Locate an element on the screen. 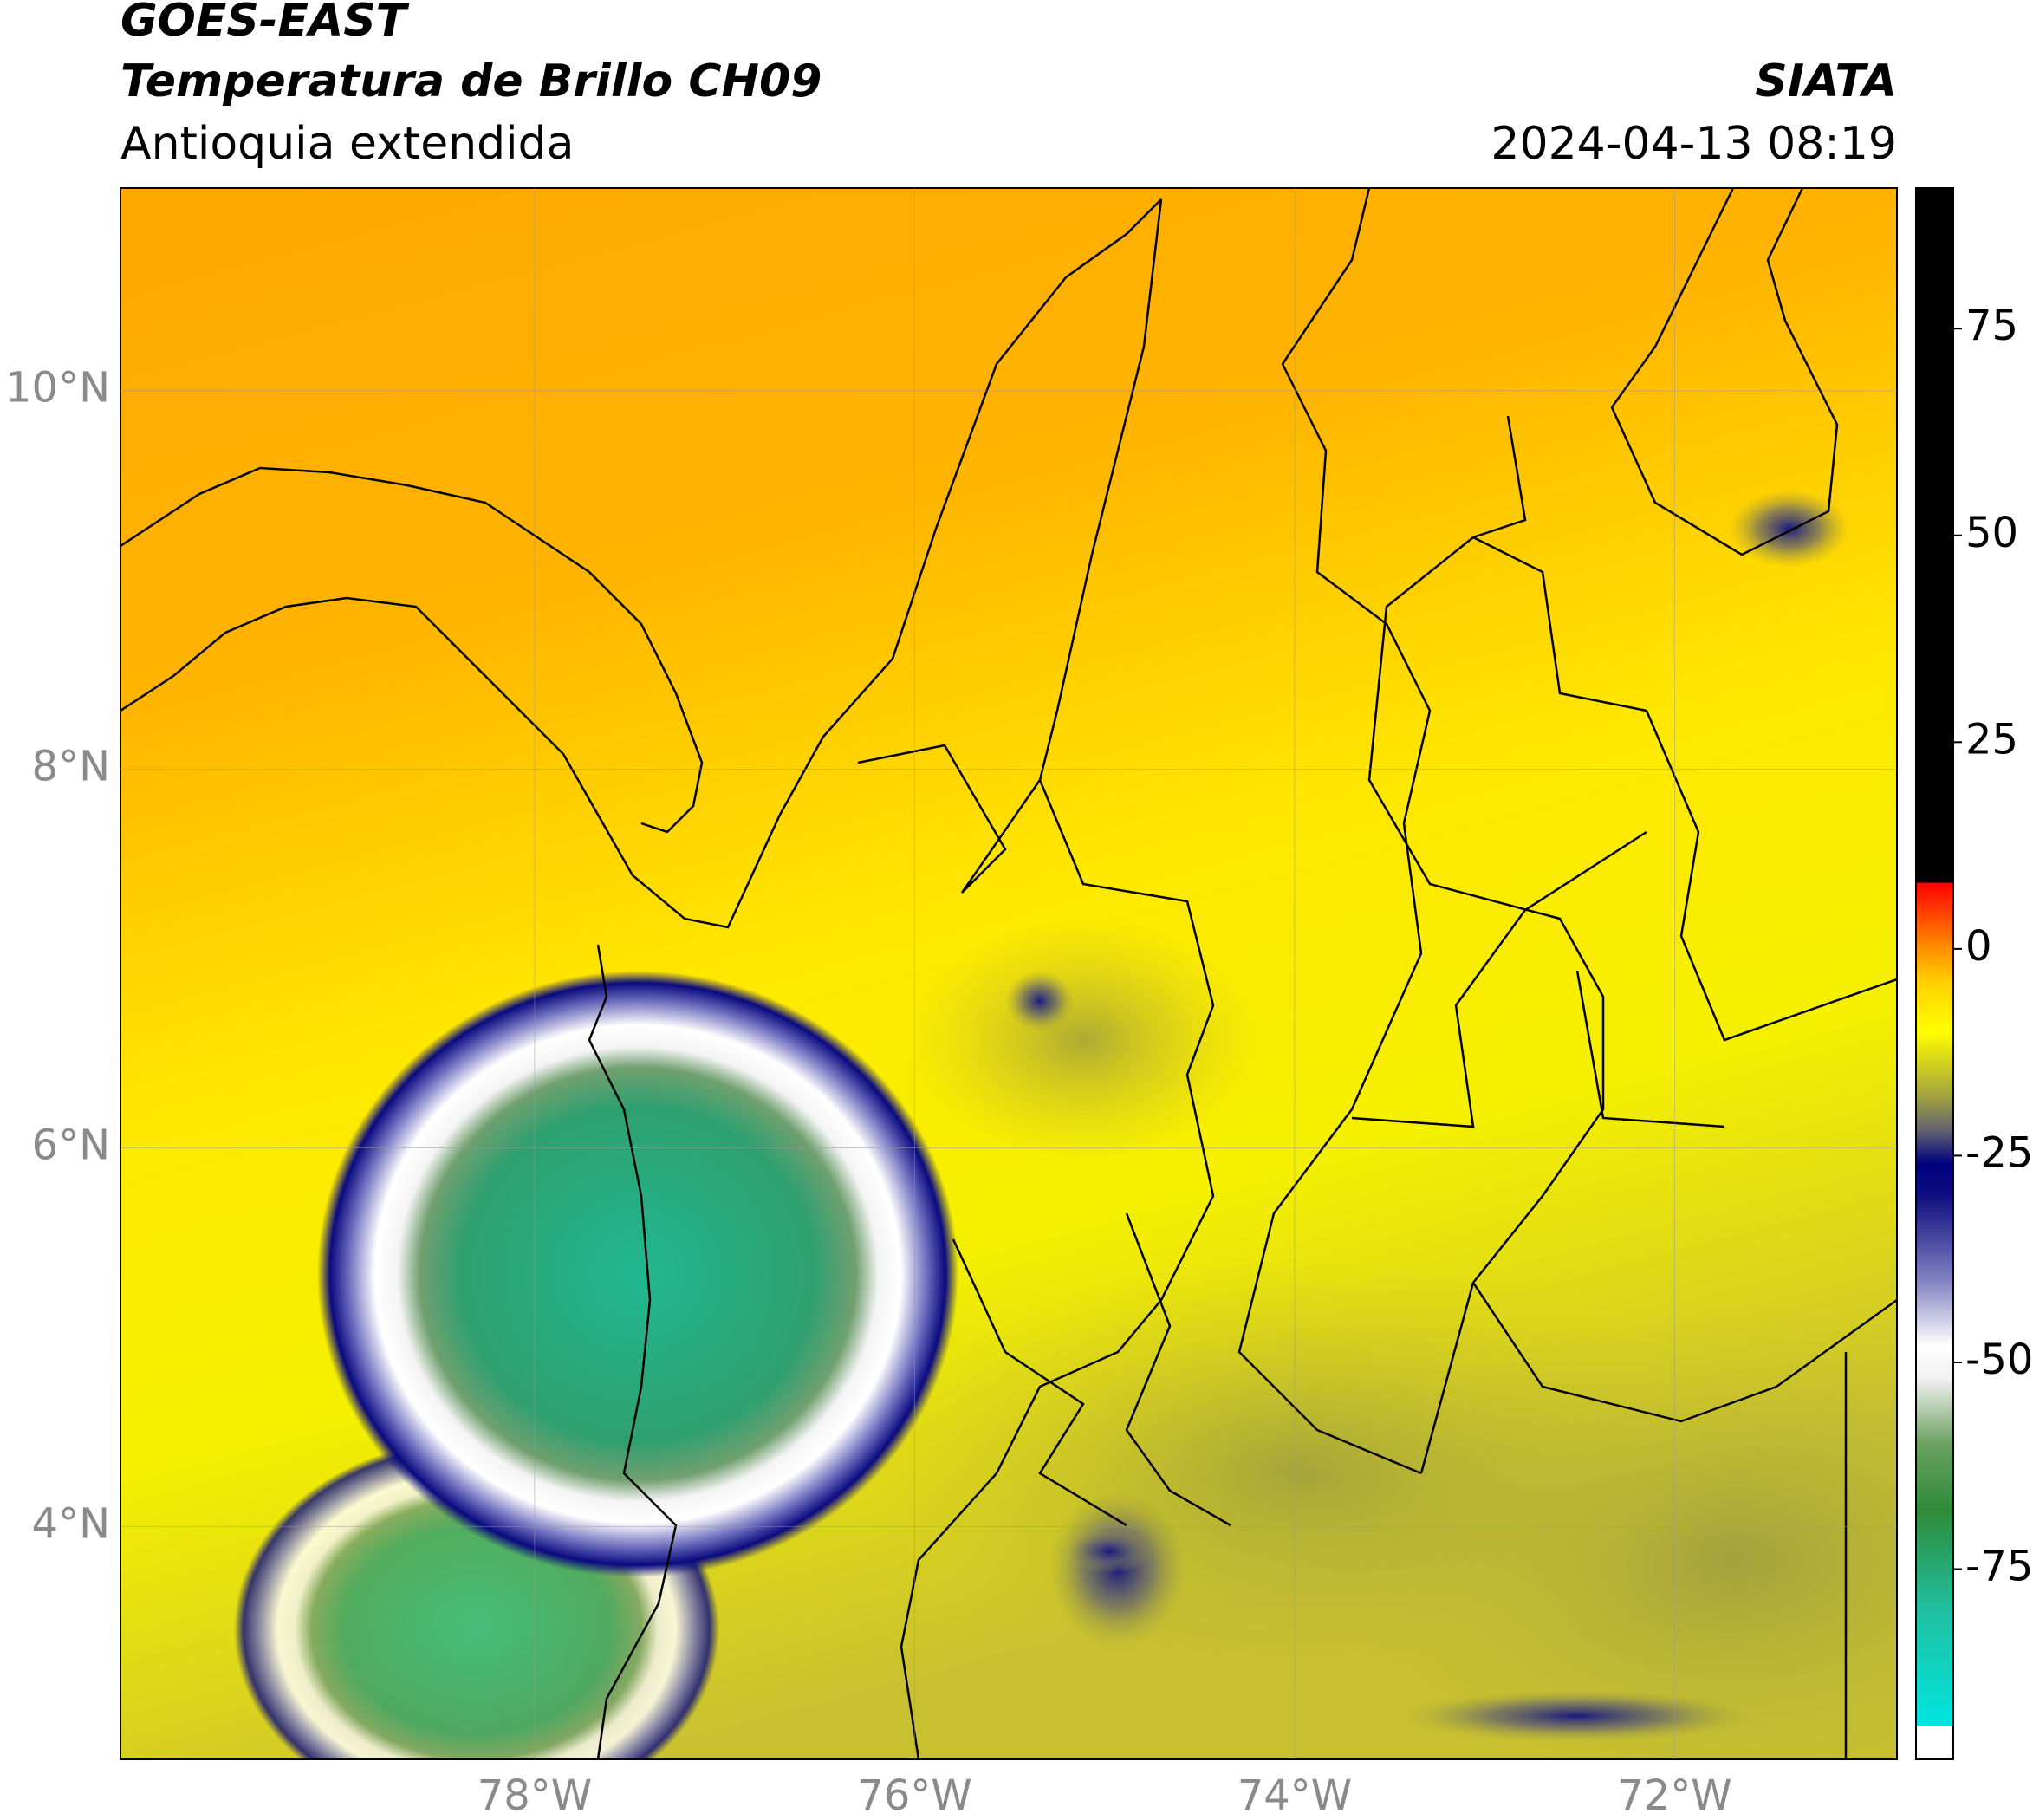  colorbar-tick-label: 75 is located at coordinates (1991, 326).